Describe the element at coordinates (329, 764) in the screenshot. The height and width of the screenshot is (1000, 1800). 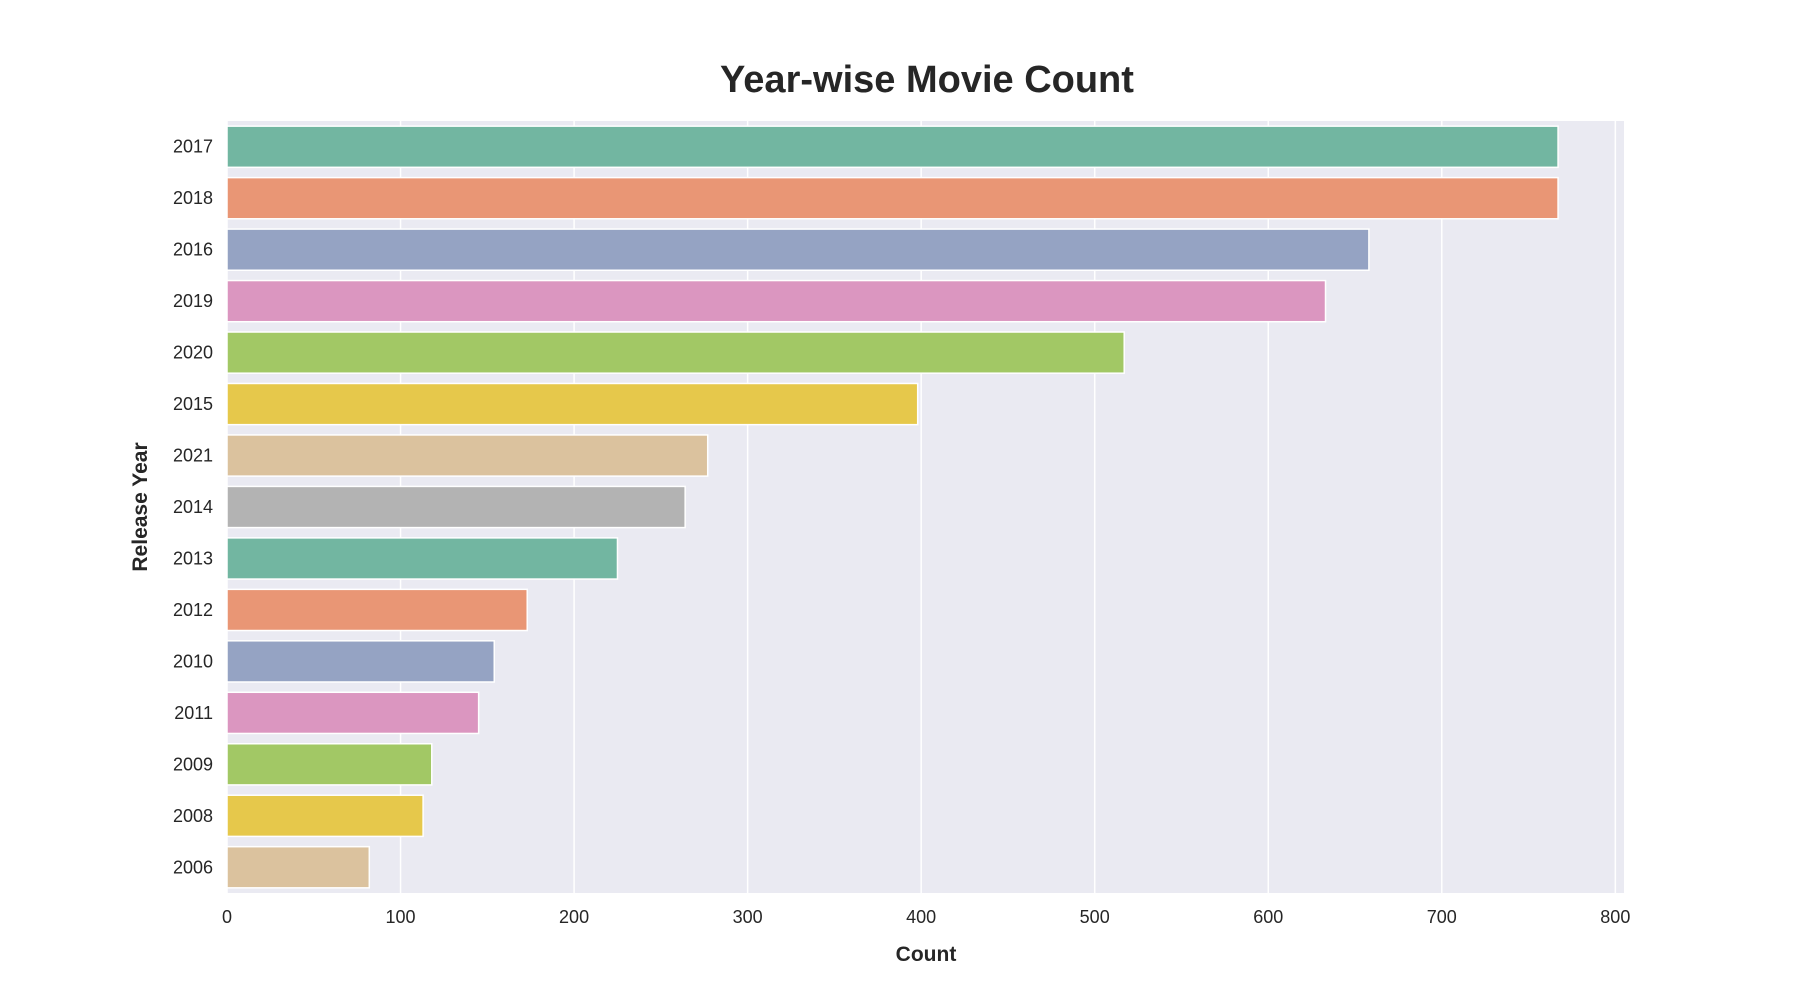
I see `bar-2009` at that location.